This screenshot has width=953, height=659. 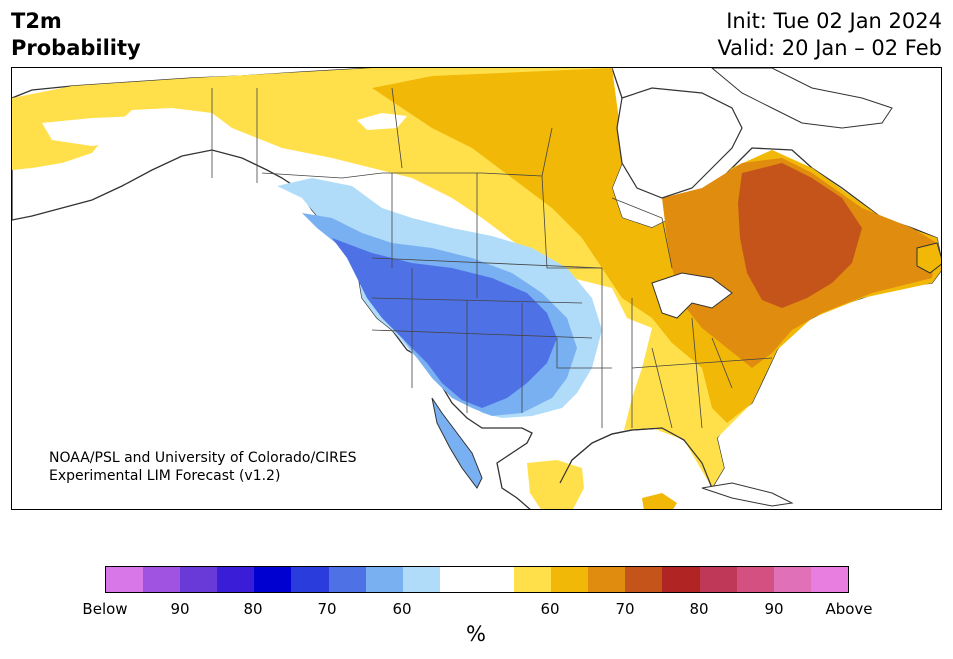 What do you see at coordinates (36, 21) in the screenshot?
I see `title-line-1: T2m` at bounding box center [36, 21].